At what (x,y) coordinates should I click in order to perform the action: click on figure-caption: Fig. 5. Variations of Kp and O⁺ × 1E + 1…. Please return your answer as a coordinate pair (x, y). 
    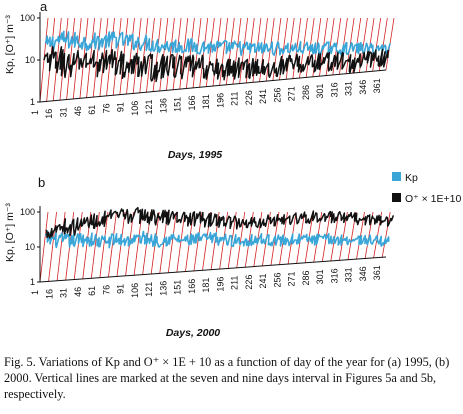
    Looking at the image, I should click on (227, 378).